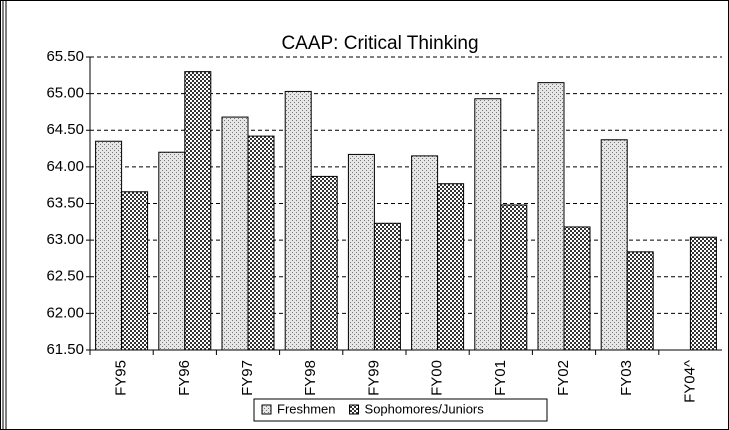  Describe the element at coordinates (379, 43) in the screenshot. I see `chart-title: CAAP: Critical Thinking` at that location.